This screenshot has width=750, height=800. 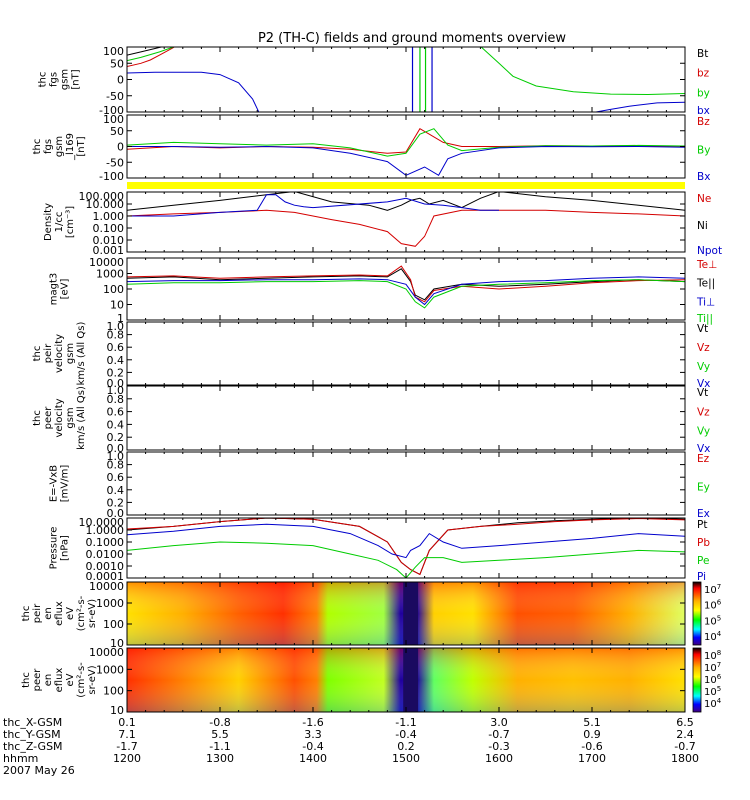 I want to click on x-row-value: 6.5, so click(x=685, y=722).